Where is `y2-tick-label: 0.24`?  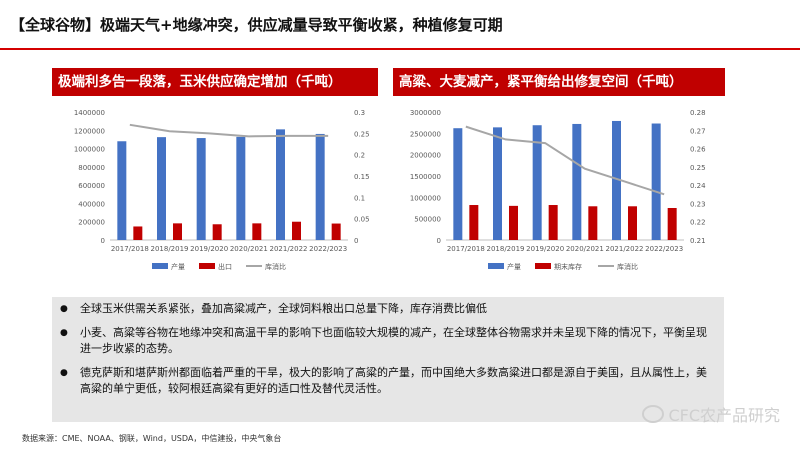
y2-tick-label: 0.24 is located at coordinates (698, 186).